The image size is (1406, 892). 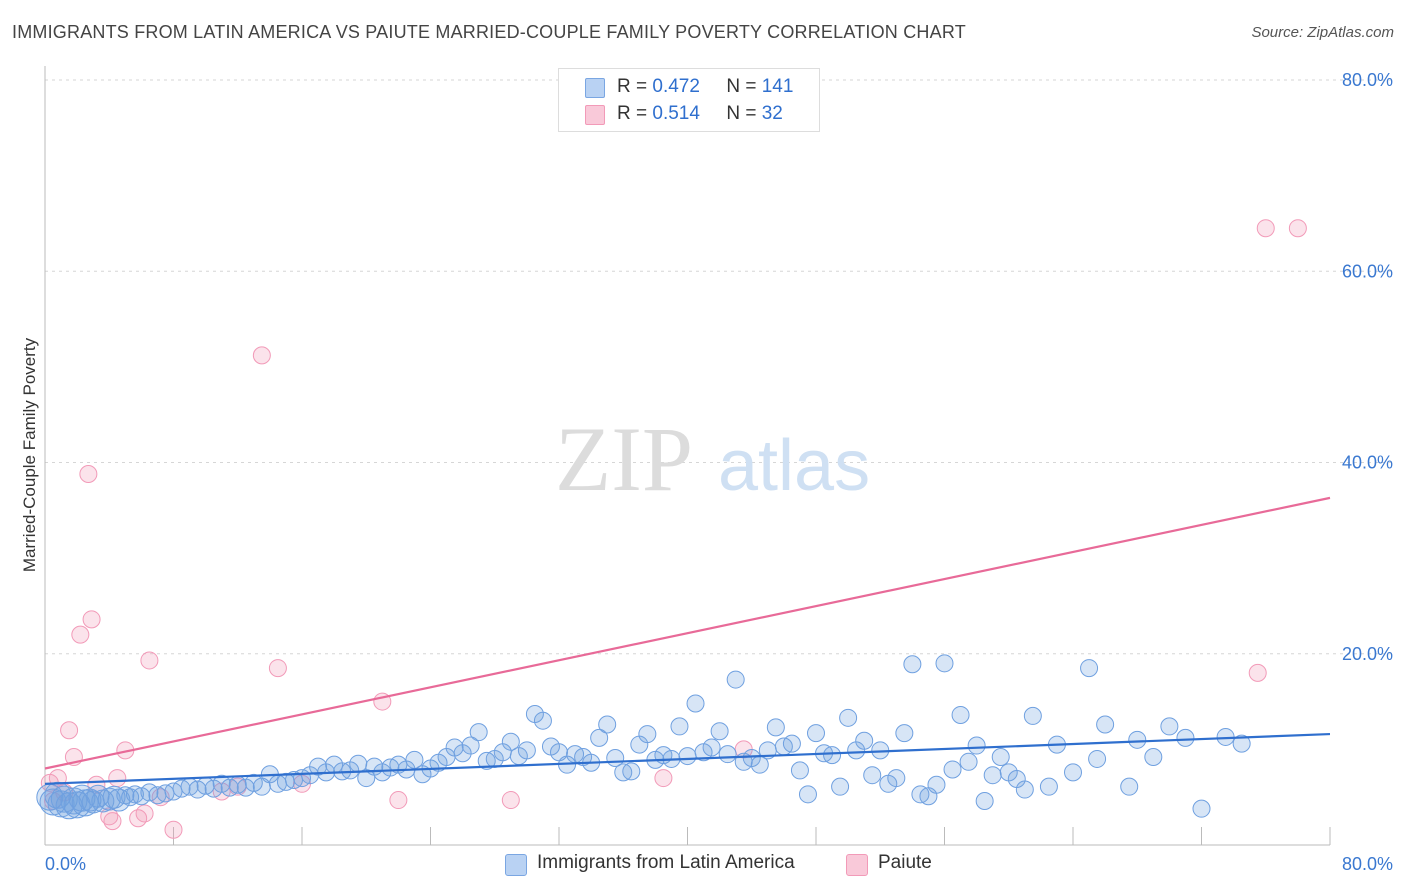 What do you see at coordinates (676, 86) in the screenshot?
I see `legend-r-value: 0.472` at bounding box center [676, 86].